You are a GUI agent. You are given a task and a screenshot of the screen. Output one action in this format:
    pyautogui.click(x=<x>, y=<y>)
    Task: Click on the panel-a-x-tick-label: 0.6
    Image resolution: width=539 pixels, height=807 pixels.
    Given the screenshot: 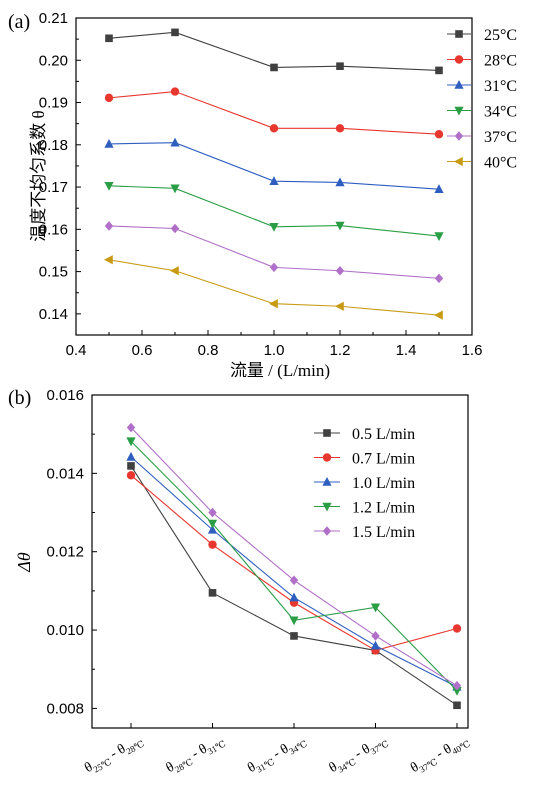 What is the action you would take?
    pyautogui.click(x=142, y=350)
    